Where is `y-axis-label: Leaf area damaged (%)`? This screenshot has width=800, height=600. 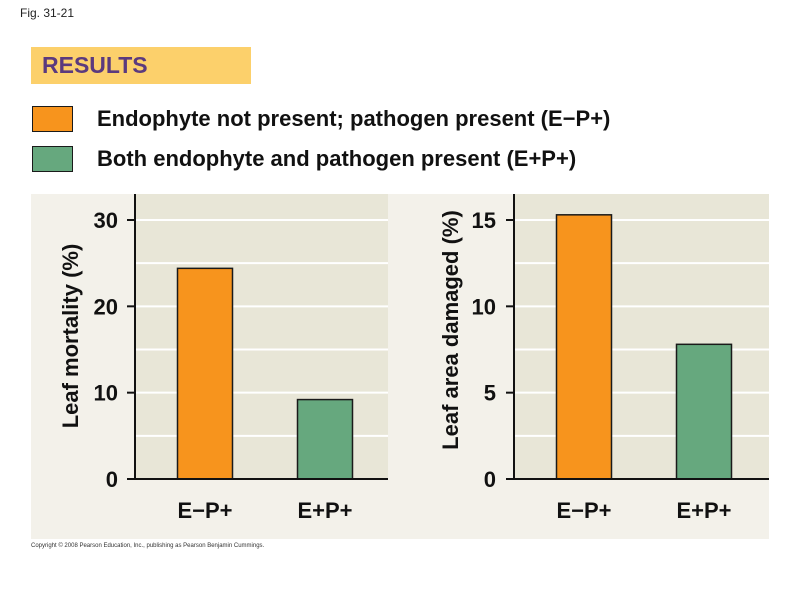
y-axis-label: Leaf area damaged (%) is located at coordinates (450, 330).